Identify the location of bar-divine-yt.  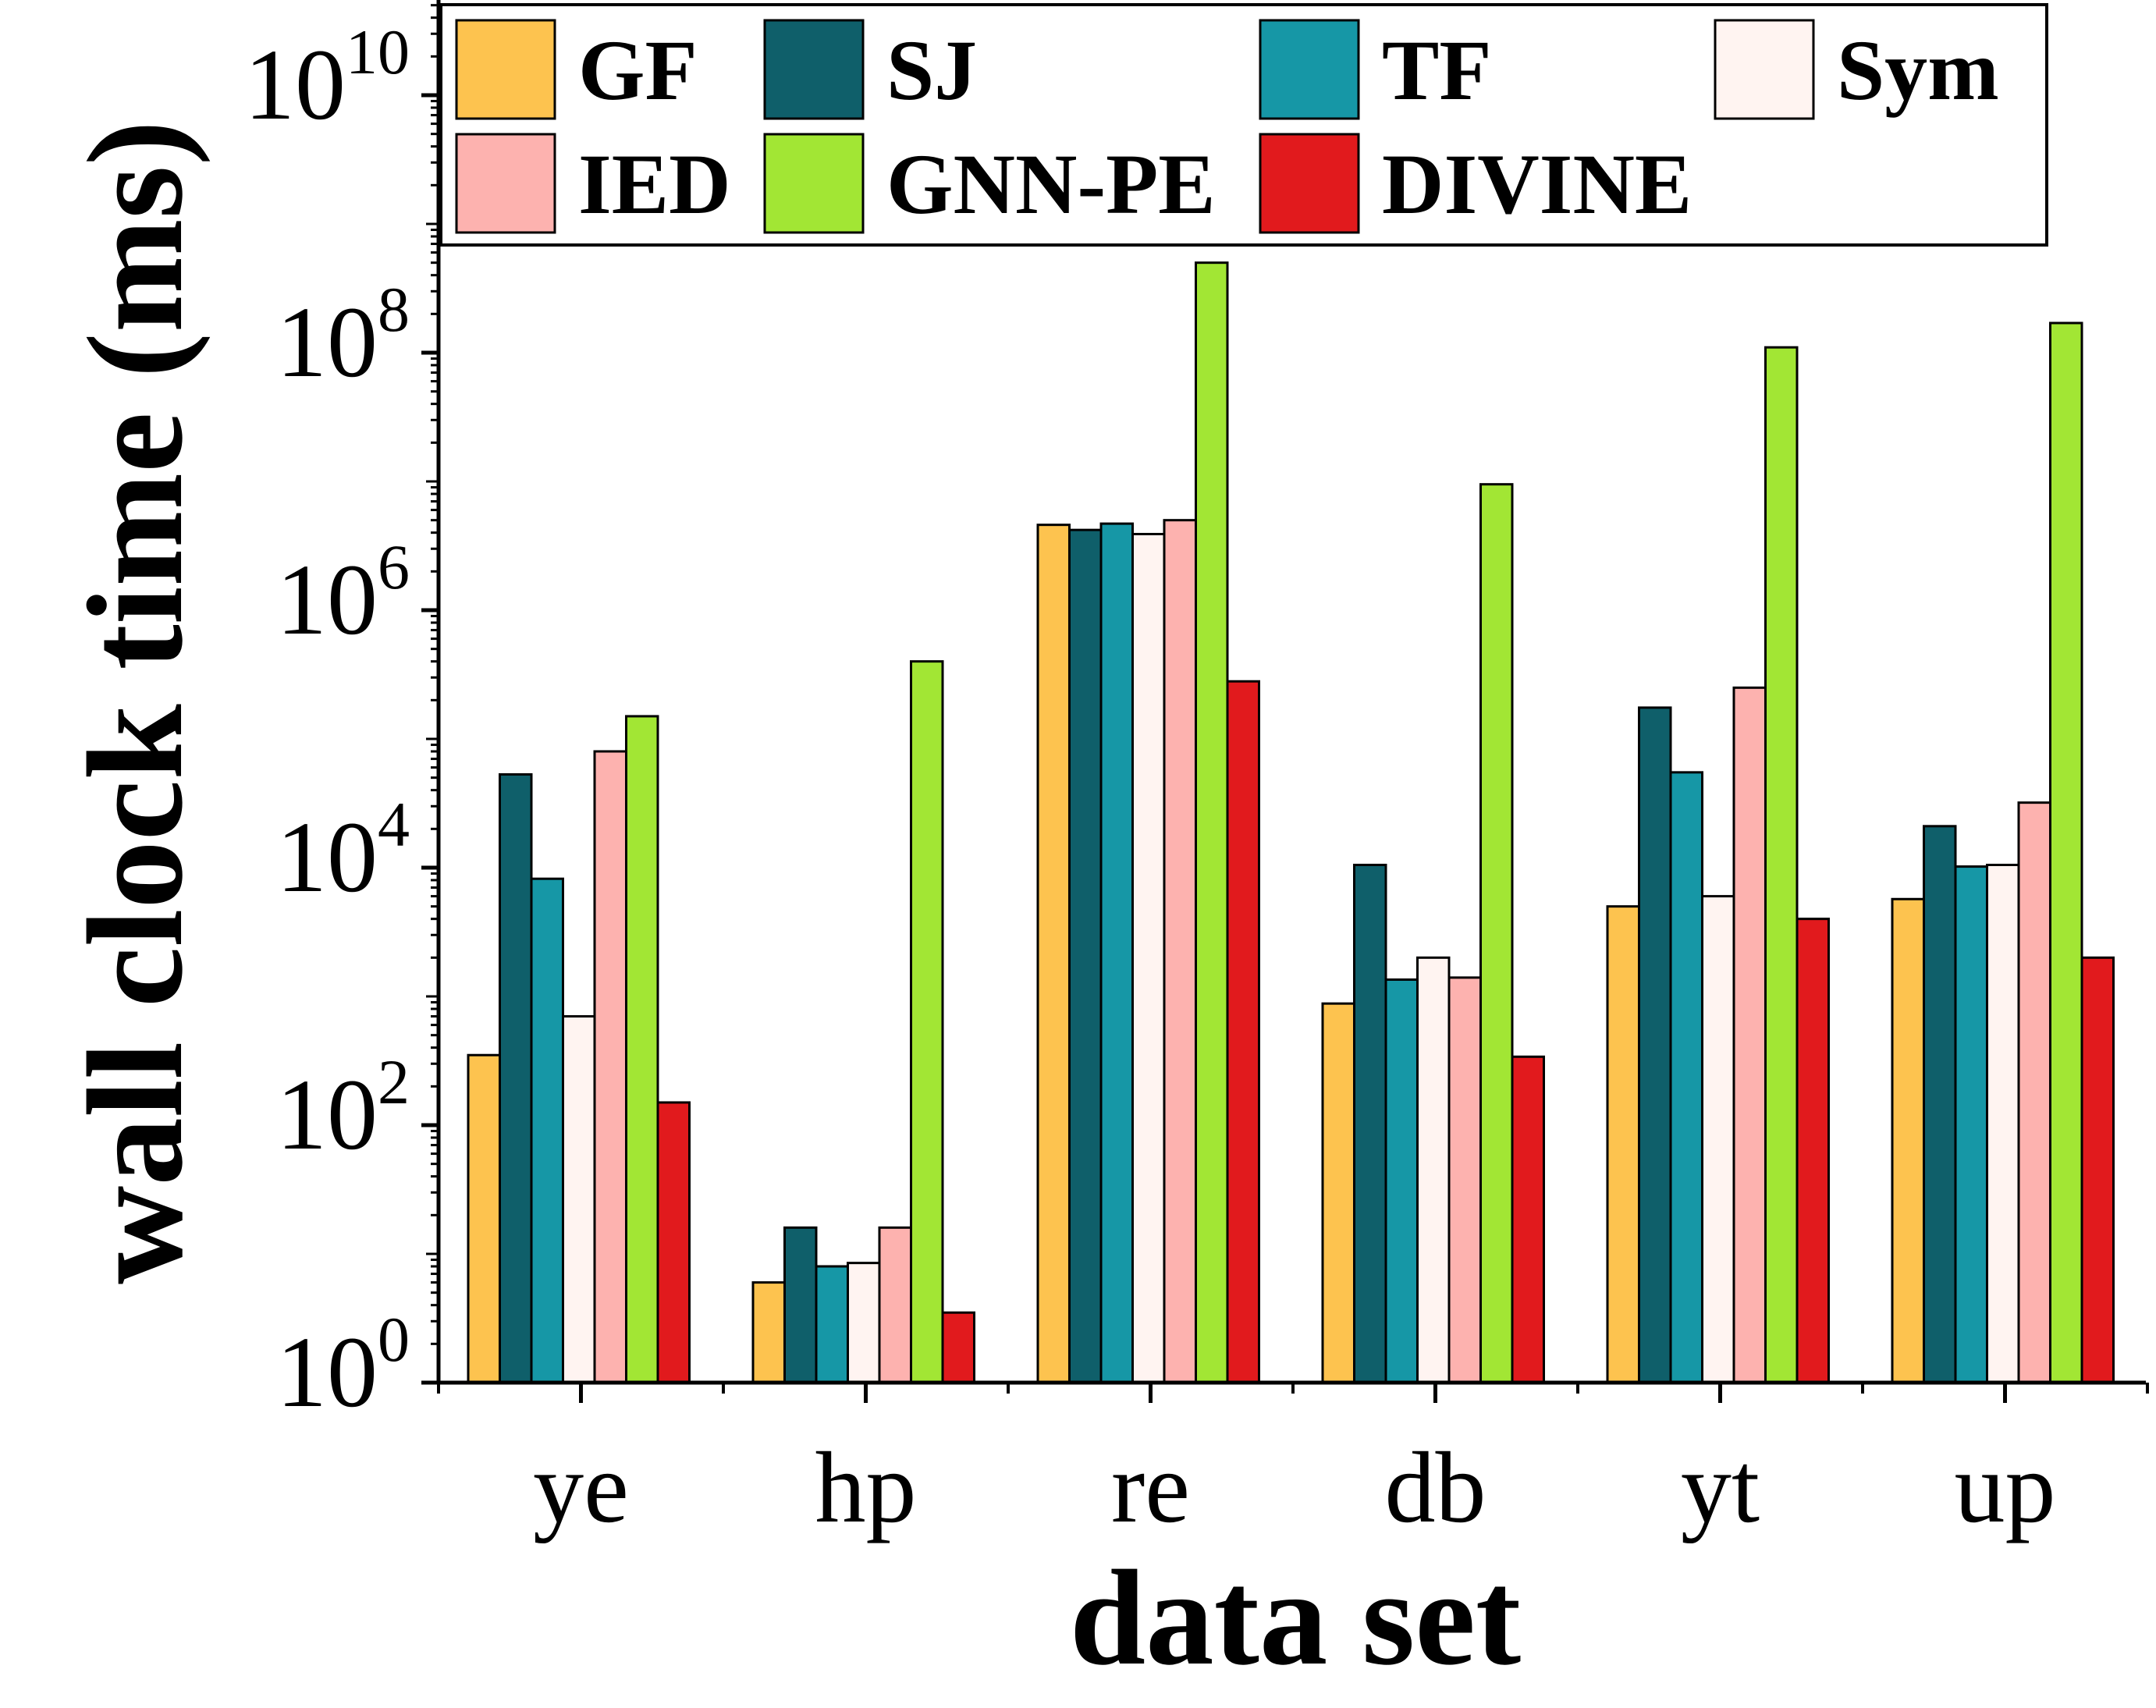
(1812, 1151).